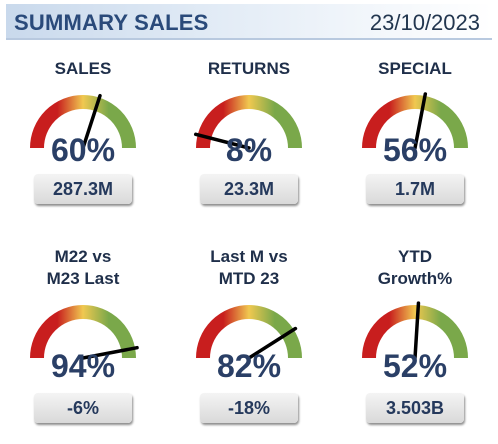  I want to click on gauge-special: SPECIAL 56% 1.7M, so click(415, 132).